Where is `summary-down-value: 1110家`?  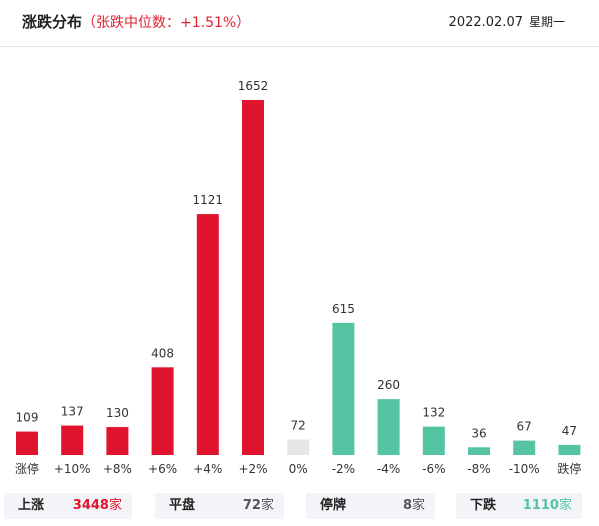
summary-down-value: 1110家 is located at coordinates (547, 505).